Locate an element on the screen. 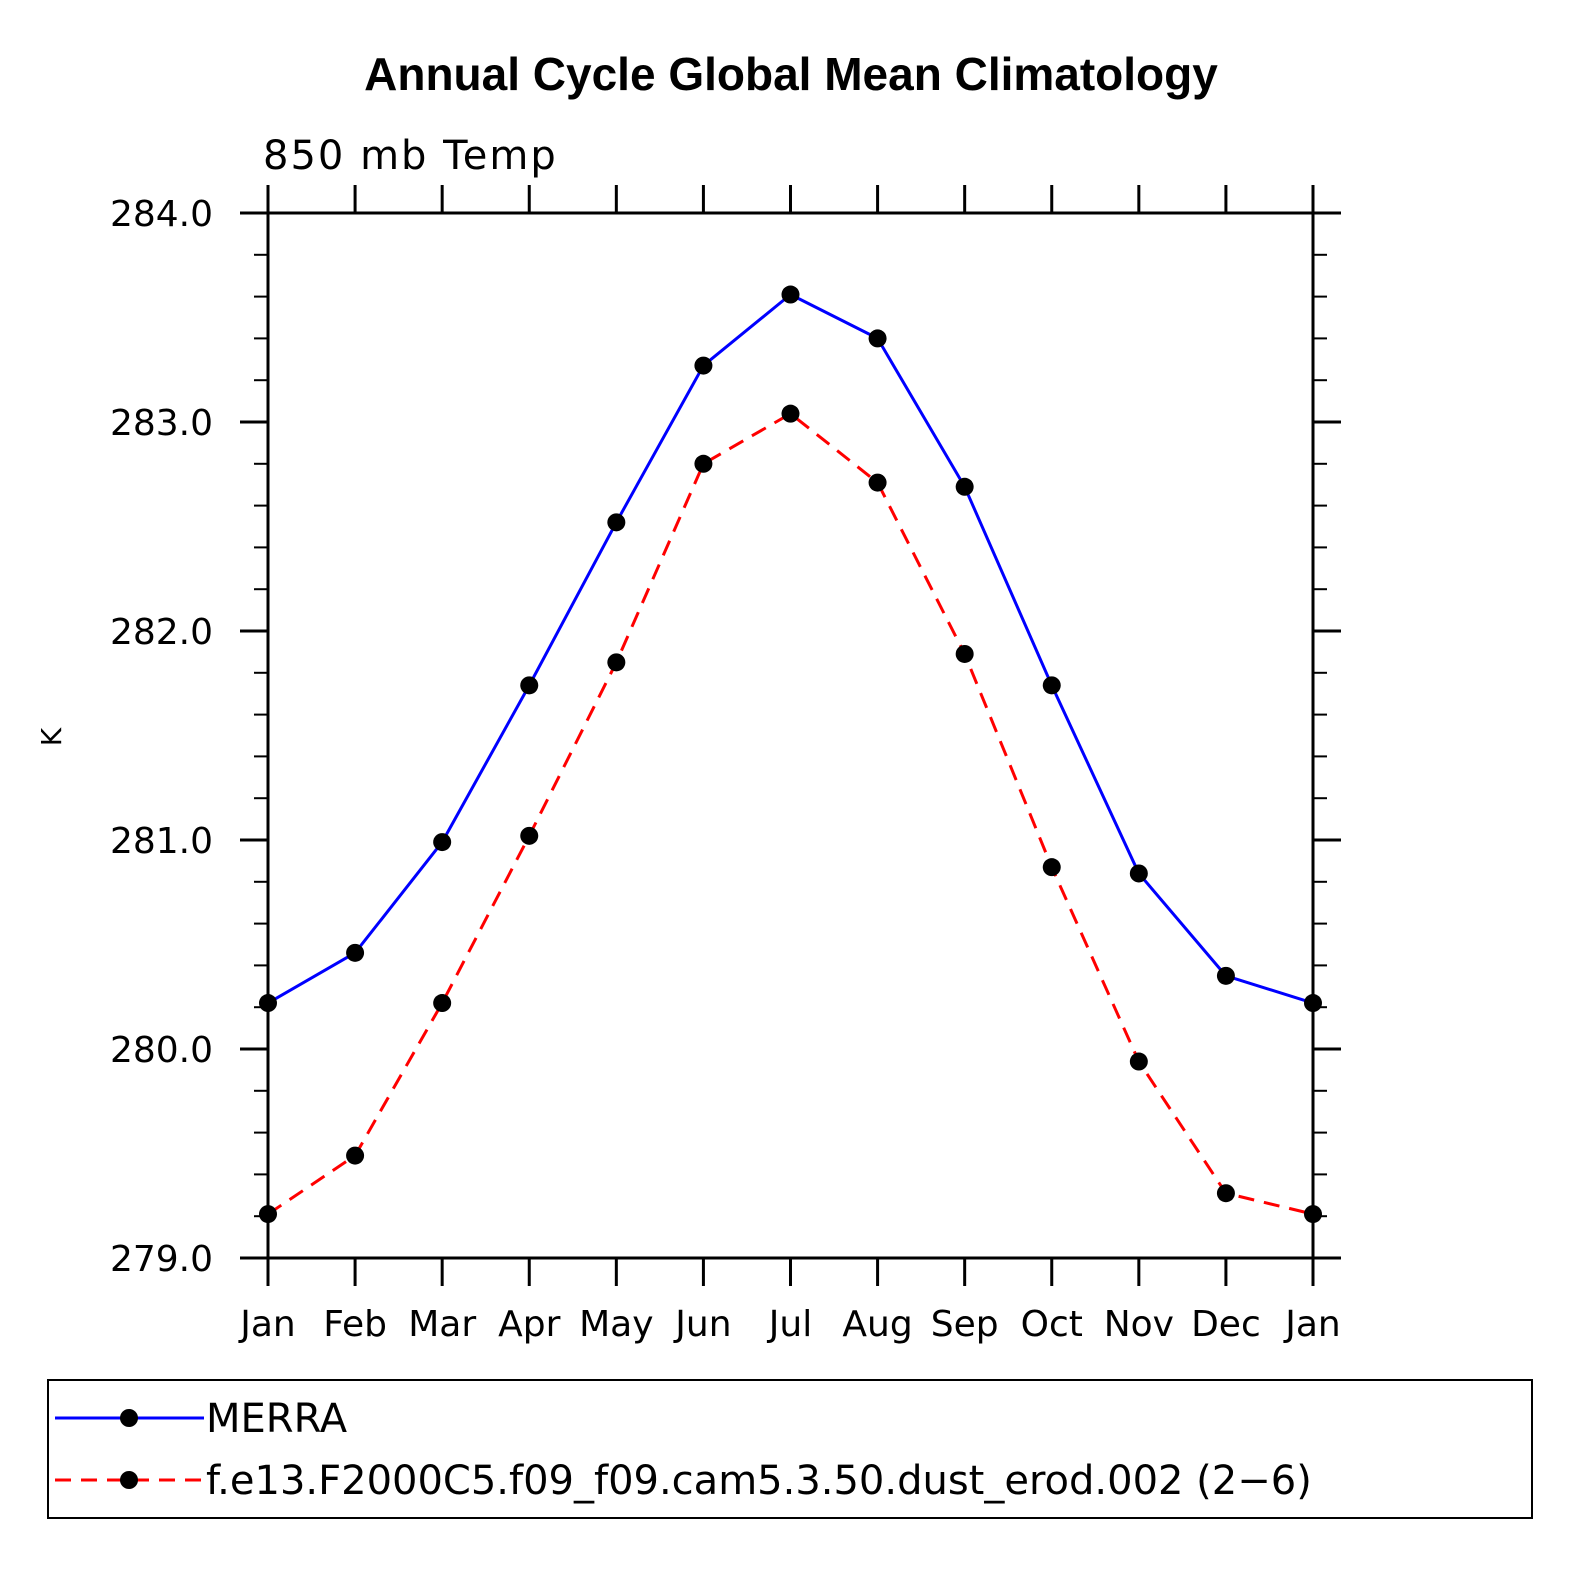 The height and width of the screenshot is (1574, 1574). chart-title: Annual Cycle Global Mean Climatology is located at coordinates (791, 74).